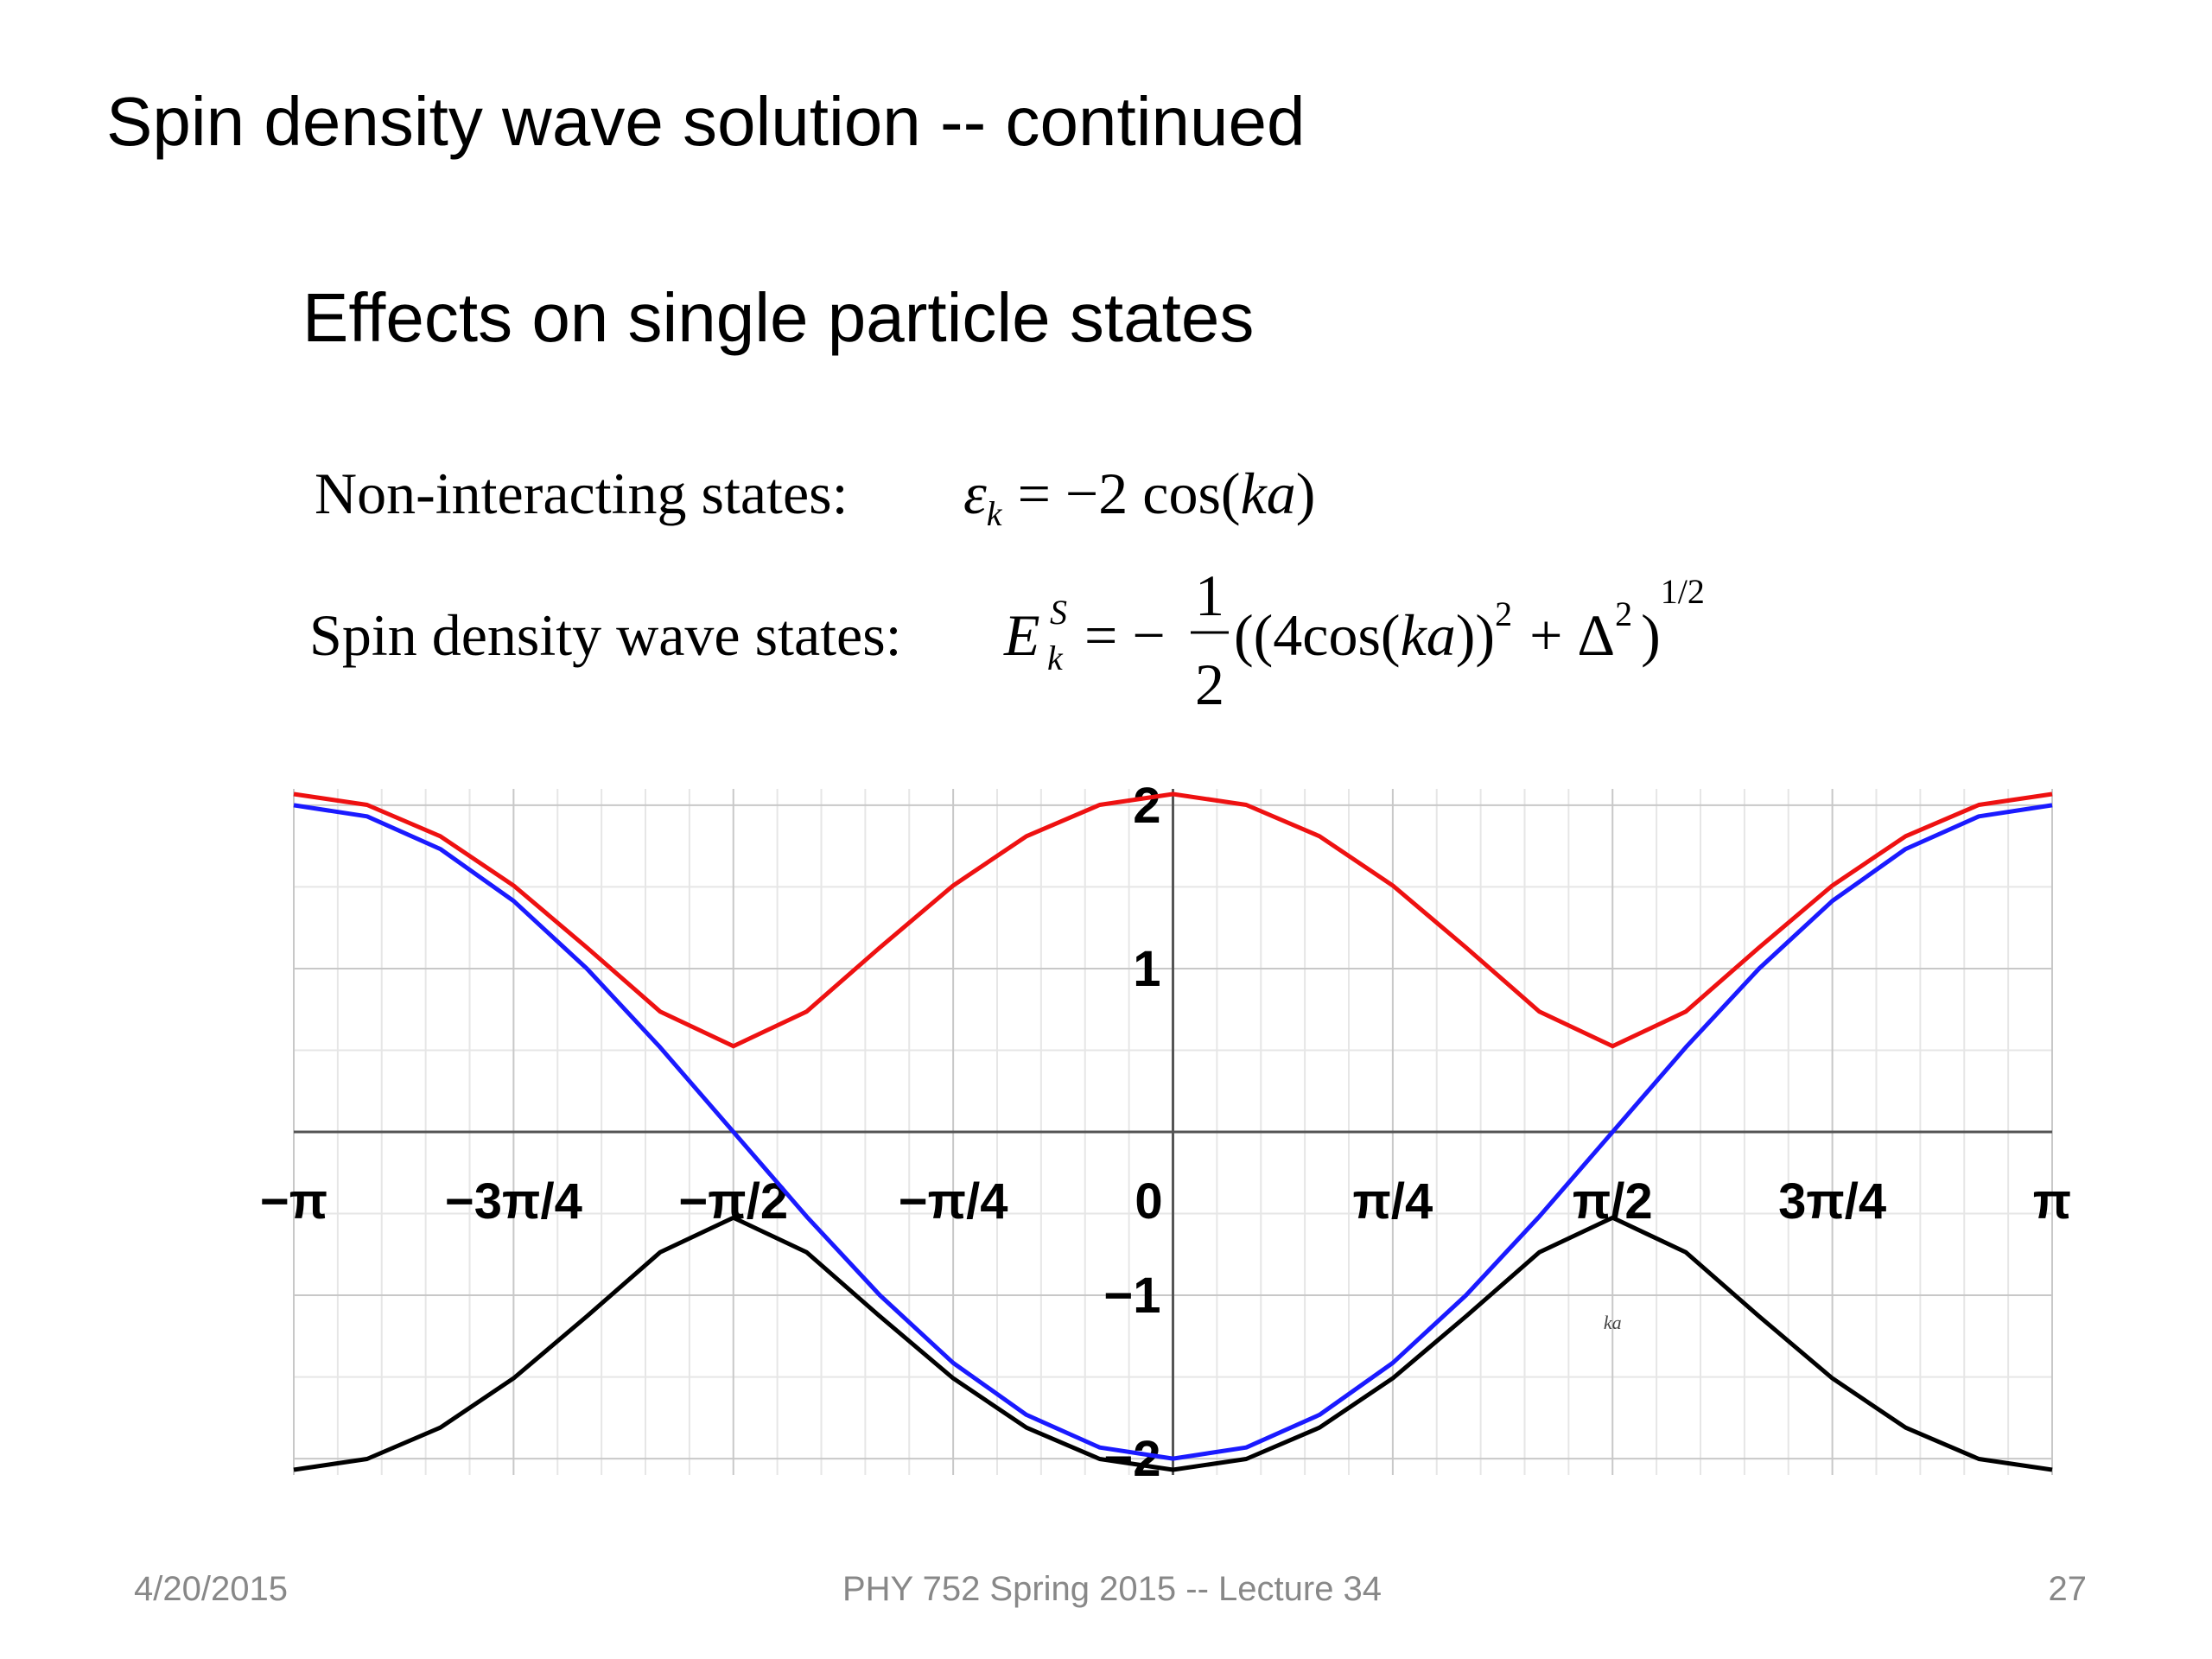  What do you see at coordinates (1475, 635) in the screenshot?
I see `eq-part: ))` at bounding box center [1475, 635].